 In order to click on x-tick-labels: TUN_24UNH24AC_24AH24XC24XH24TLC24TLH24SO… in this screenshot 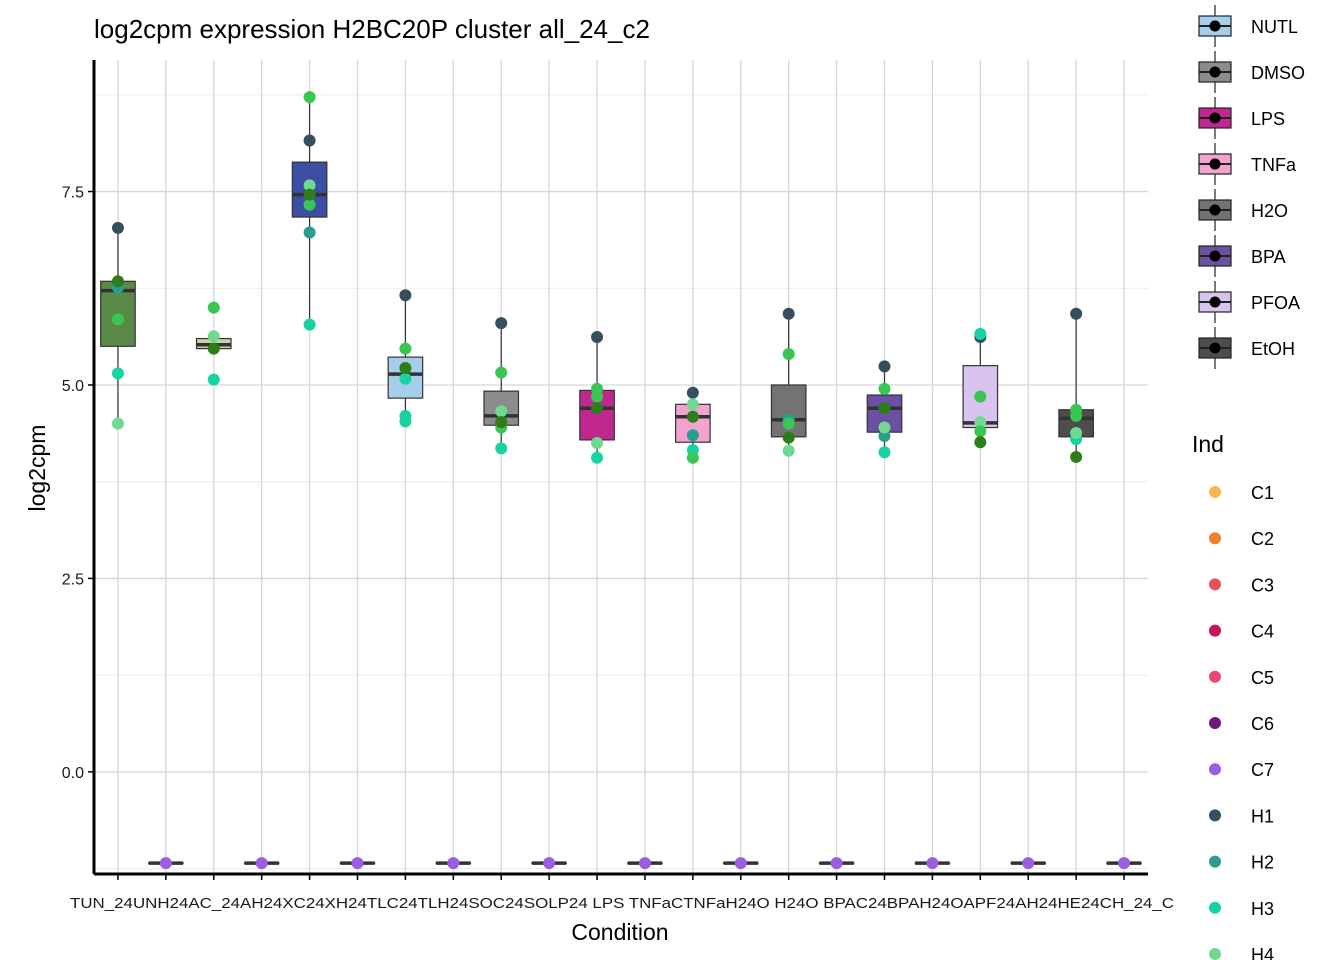, I will do `click(622, 903)`.